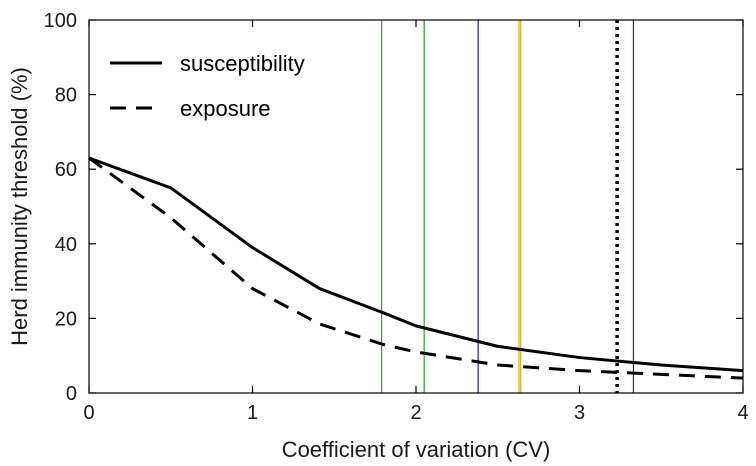  Describe the element at coordinates (60, 21) in the screenshot. I see `y-tick-label: 100` at that location.